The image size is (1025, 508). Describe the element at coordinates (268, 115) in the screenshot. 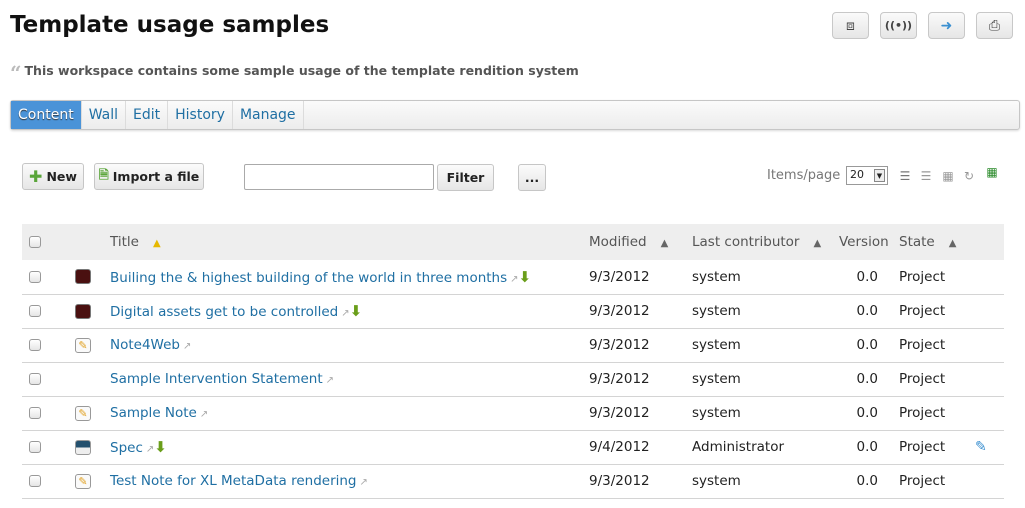

I see `tab-manage: Manage` at that location.